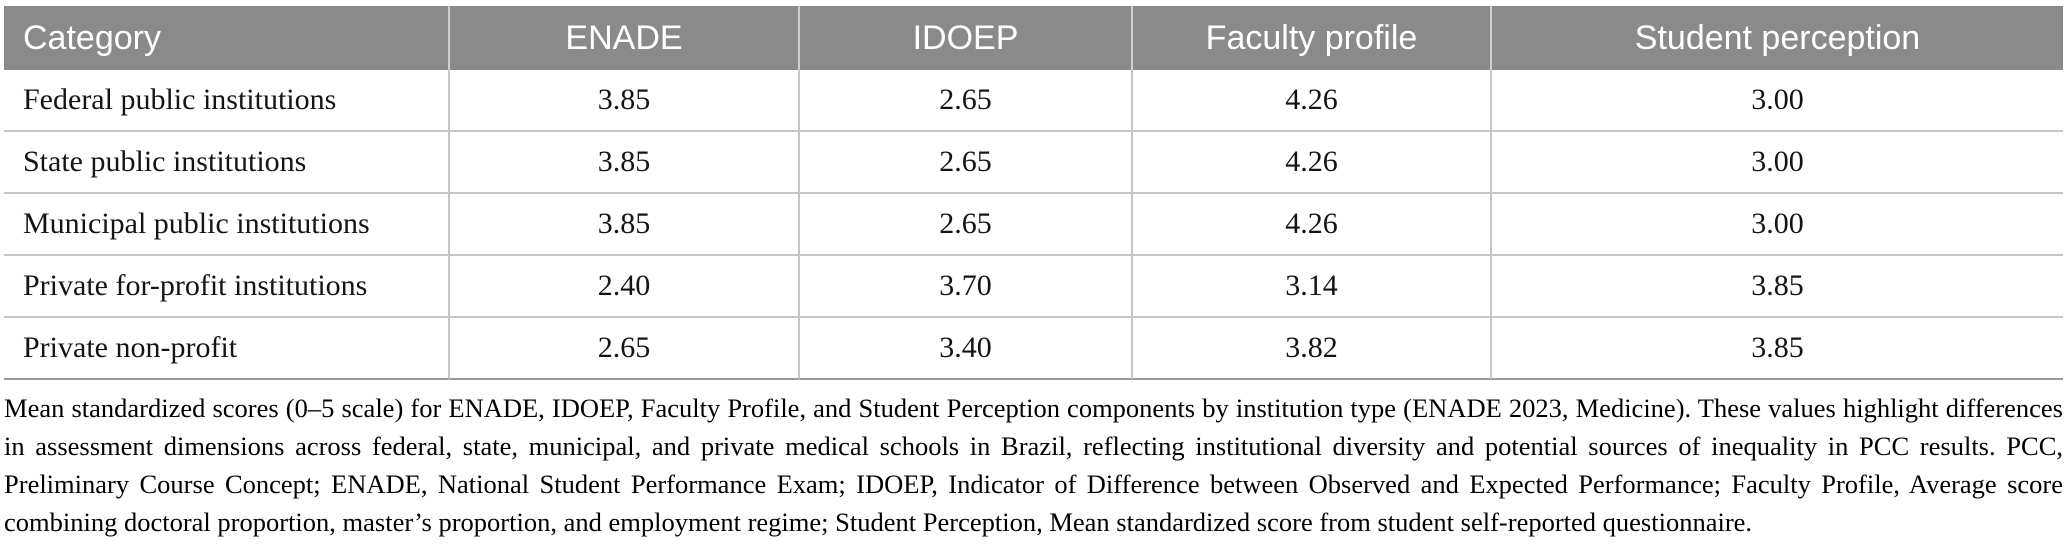 This screenshot has width=2067, height=544. I want to click on cell-faculty-profile: 3.14, so click(1312, 287).